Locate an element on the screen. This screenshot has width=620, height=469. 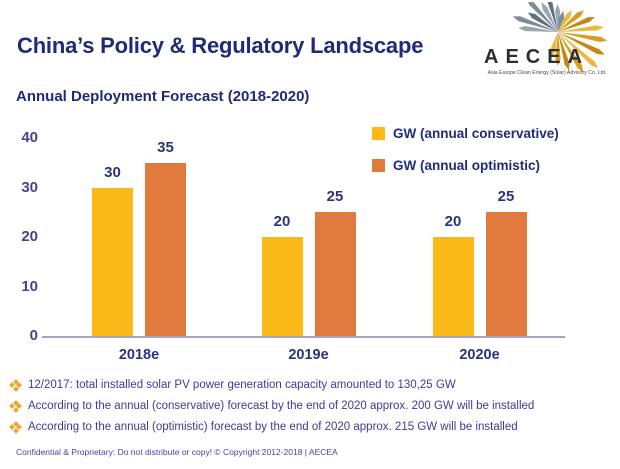
x-axis-line is located at coordinates (303, 337).